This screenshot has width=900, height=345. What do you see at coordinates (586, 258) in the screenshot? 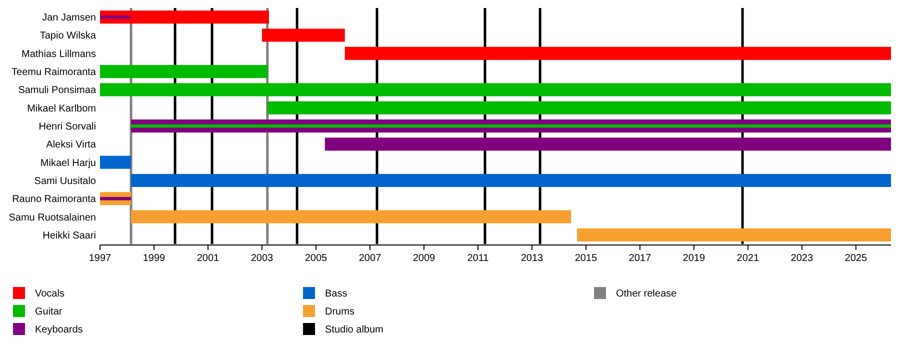
I see `x-tick-label: 2015` at bounding box center [586, 258].